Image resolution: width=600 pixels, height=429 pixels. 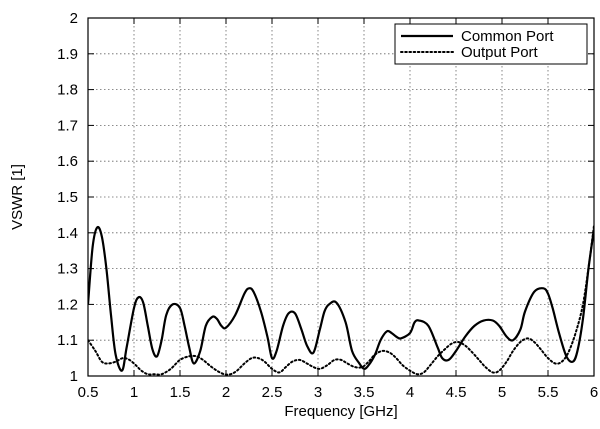 I want to click on y-tick-label: 1.5, so click(x=67, y=197).